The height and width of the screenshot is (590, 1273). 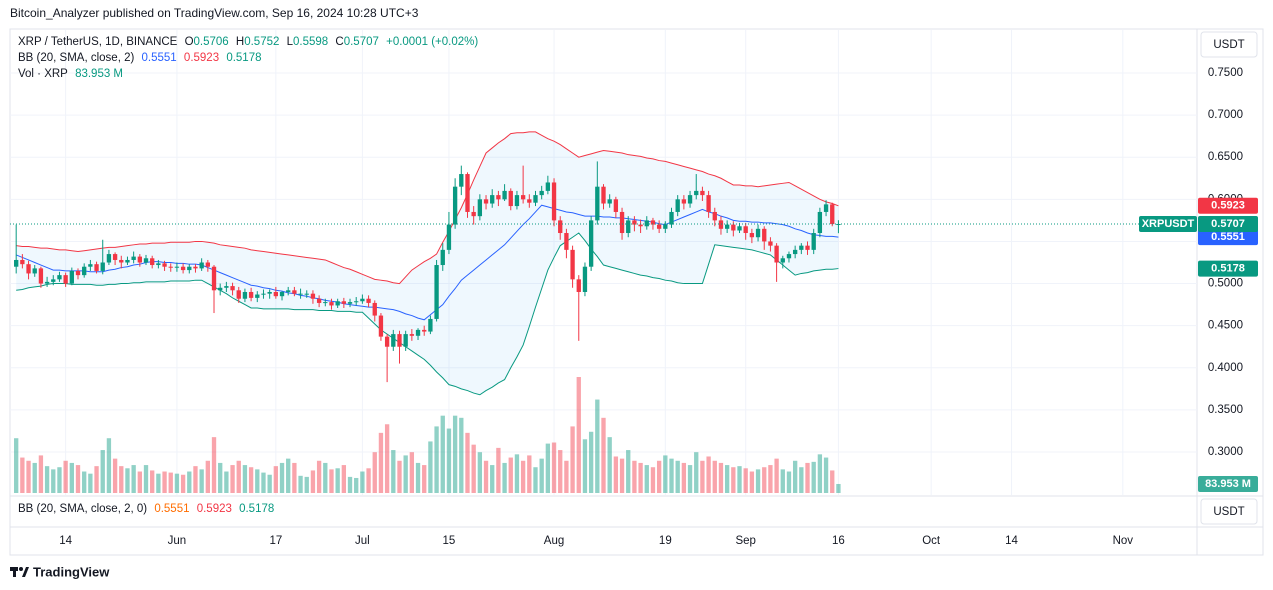 What do you see at coordinates (72, 74) in the screenshot?
I see `volume-legend: Vol · XRP 83.953 M` at bounding box center [72, 74].